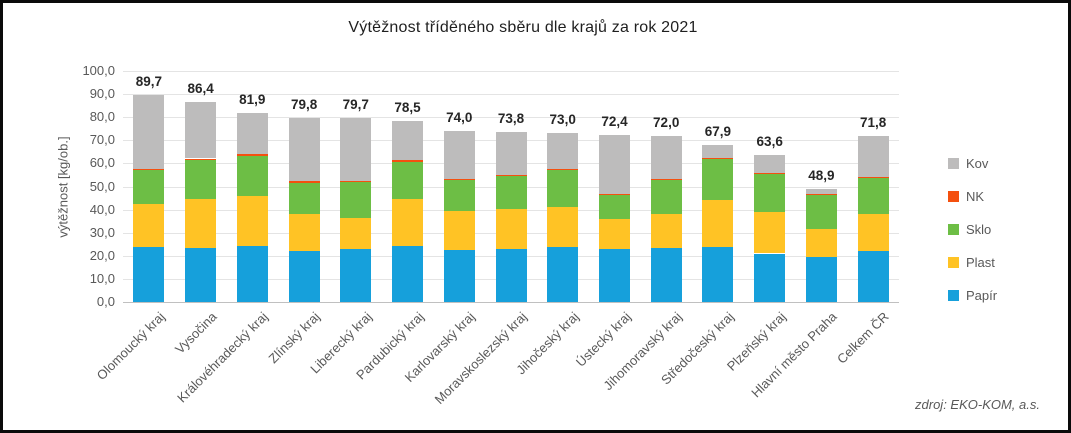 This screenshot has width=1071, height=433. I want to click on bar-total-label: 71,8, so click(873, 123).